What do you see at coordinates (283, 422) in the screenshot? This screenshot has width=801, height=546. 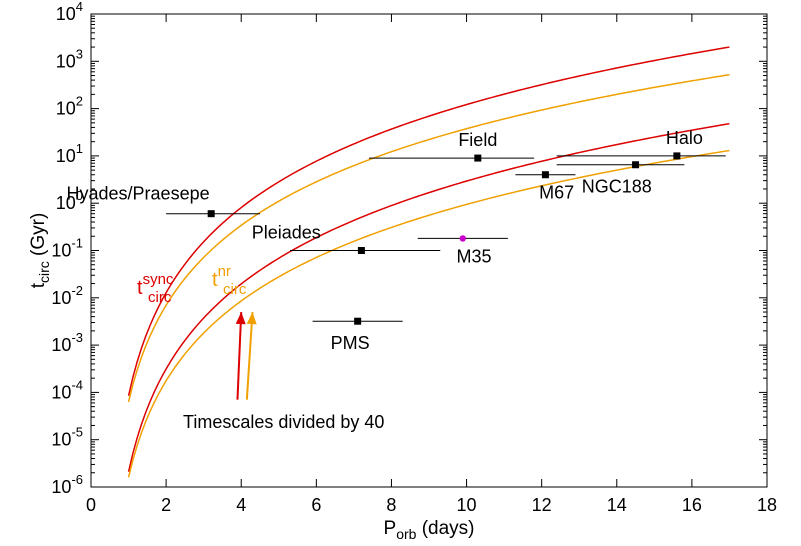 I see `divided-annotation: Timescales divided by 40` at bounding box center [283, 422].